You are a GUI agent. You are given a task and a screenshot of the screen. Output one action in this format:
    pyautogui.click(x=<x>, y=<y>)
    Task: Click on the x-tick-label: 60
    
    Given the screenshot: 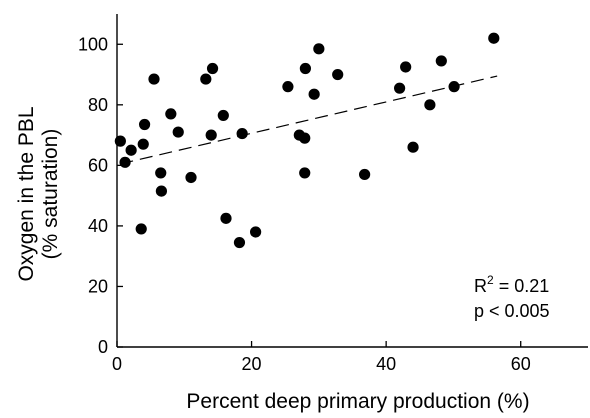 What is the action you would take?
    pyautogui.click(x=521, y=364)
    